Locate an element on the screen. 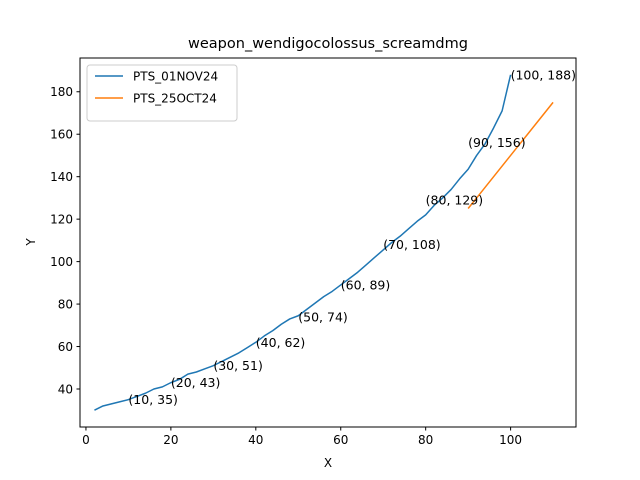 This screenshot has height=480, width=640. y-tick-label: 120 is located at coordinates (61, 219).